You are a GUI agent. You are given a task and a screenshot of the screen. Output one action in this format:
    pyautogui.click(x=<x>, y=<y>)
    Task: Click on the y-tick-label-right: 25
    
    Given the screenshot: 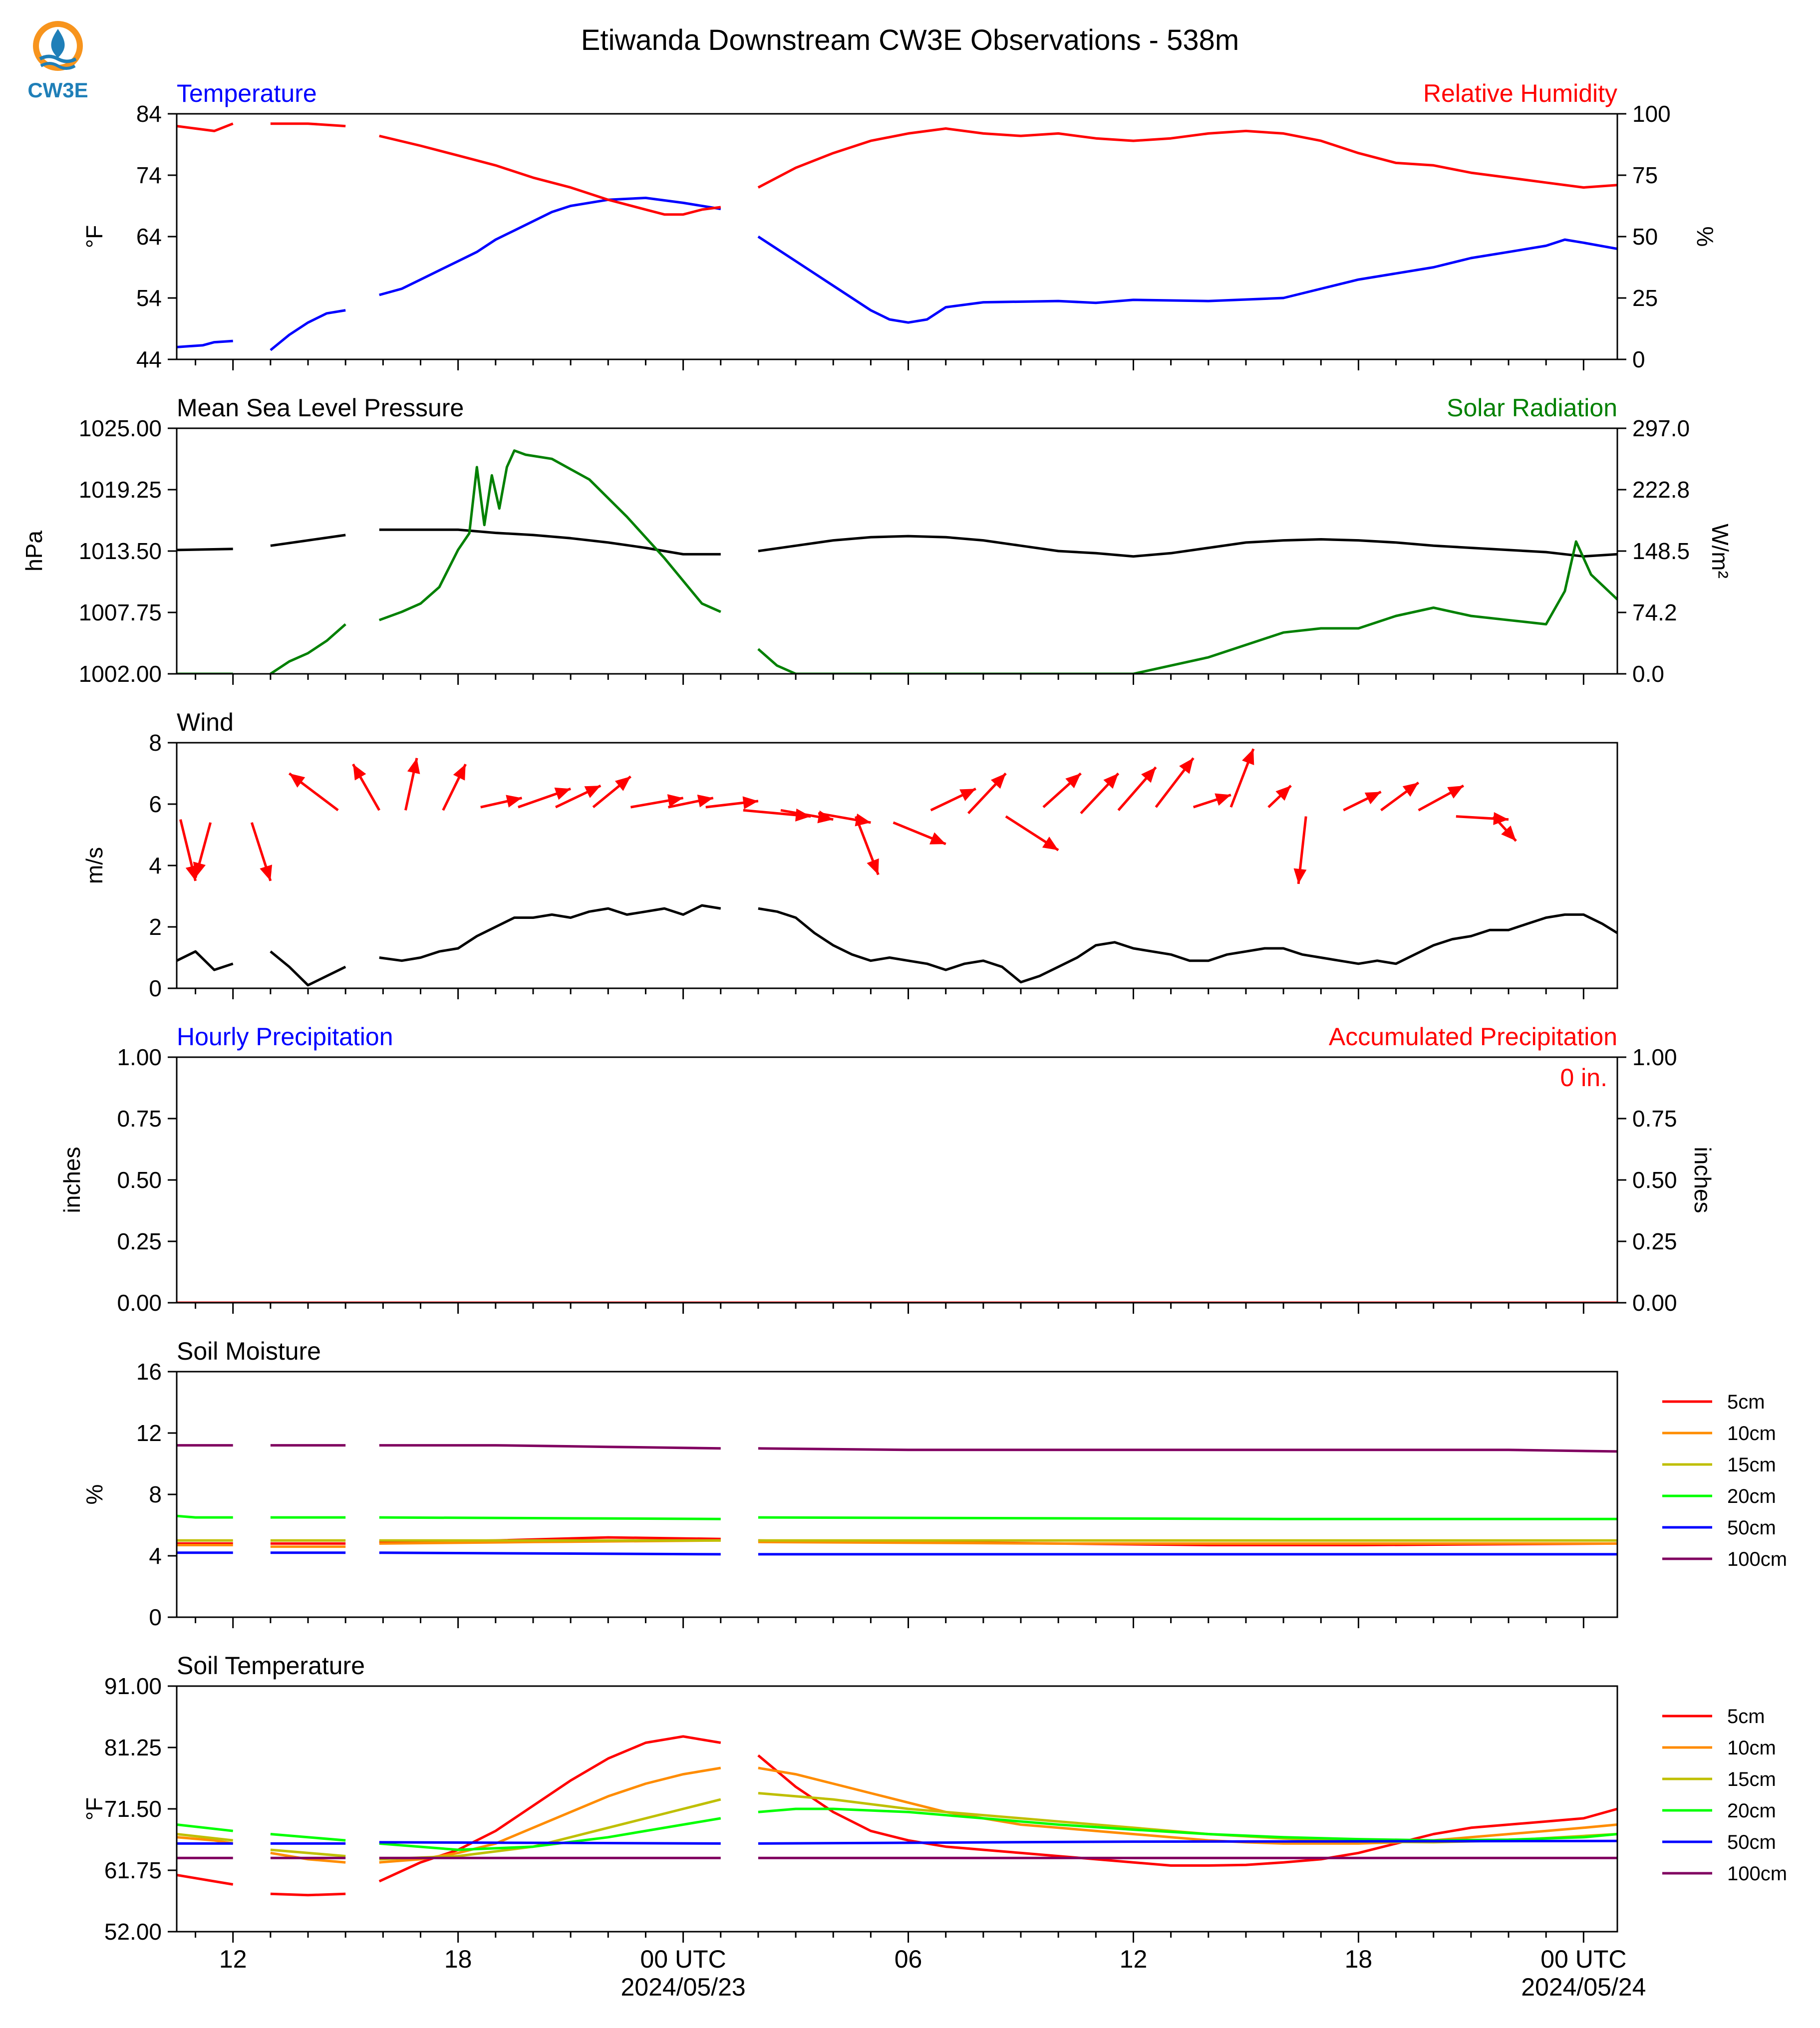 What is the action you would take?
    pyautogui.click(x=1645, y=298)
    